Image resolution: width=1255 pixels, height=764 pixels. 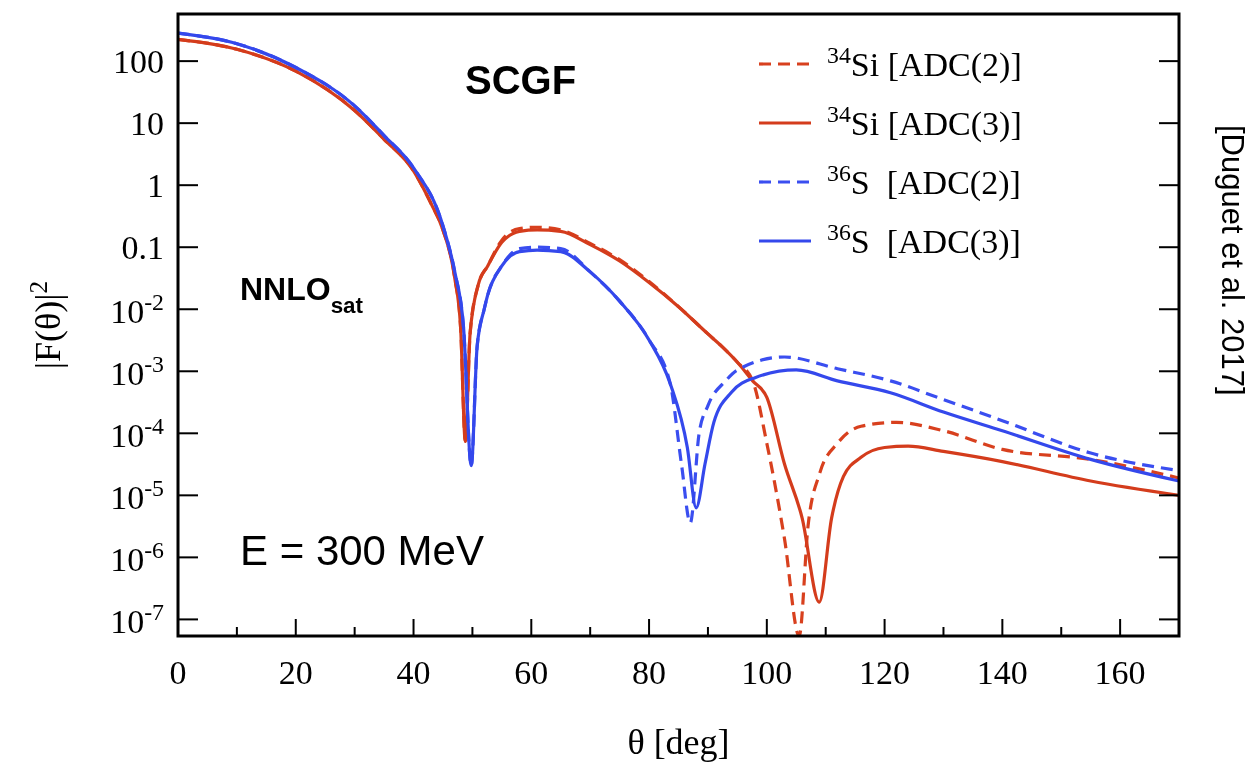 What do you see at coordinates (531, 672) in the screenshot?
I see `x-tick-label: 60` at bounding box center [531, 672].